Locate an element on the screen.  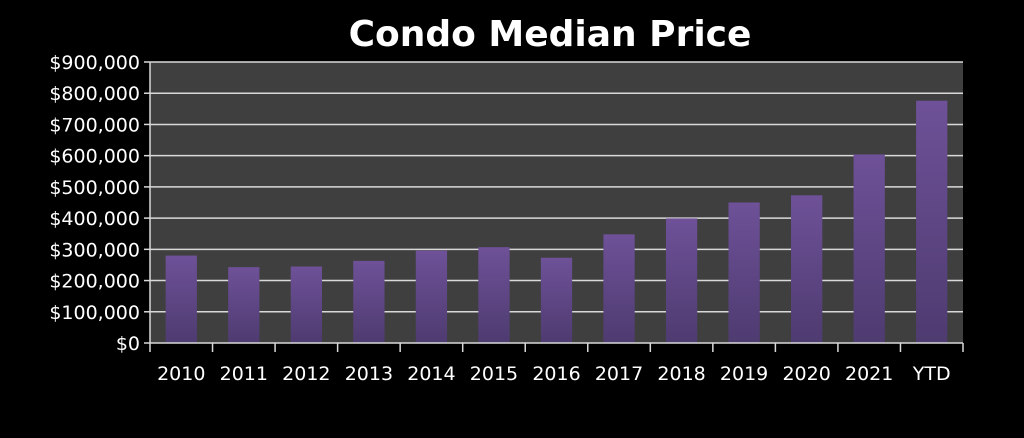
y-tick-label: $800,000 is located at coordinates (94, 94).